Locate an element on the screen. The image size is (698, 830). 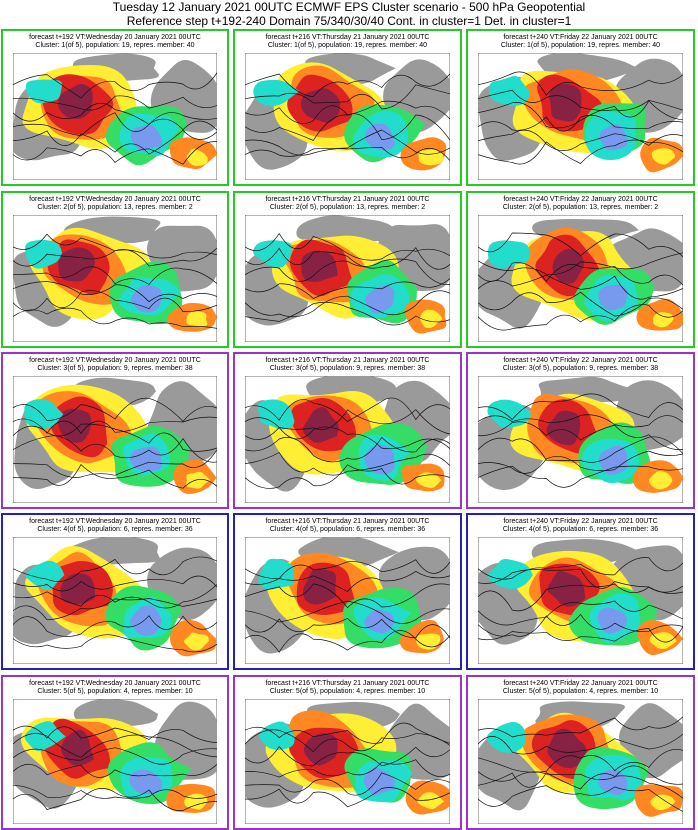
land-mass is located at coordinates (346, 228).